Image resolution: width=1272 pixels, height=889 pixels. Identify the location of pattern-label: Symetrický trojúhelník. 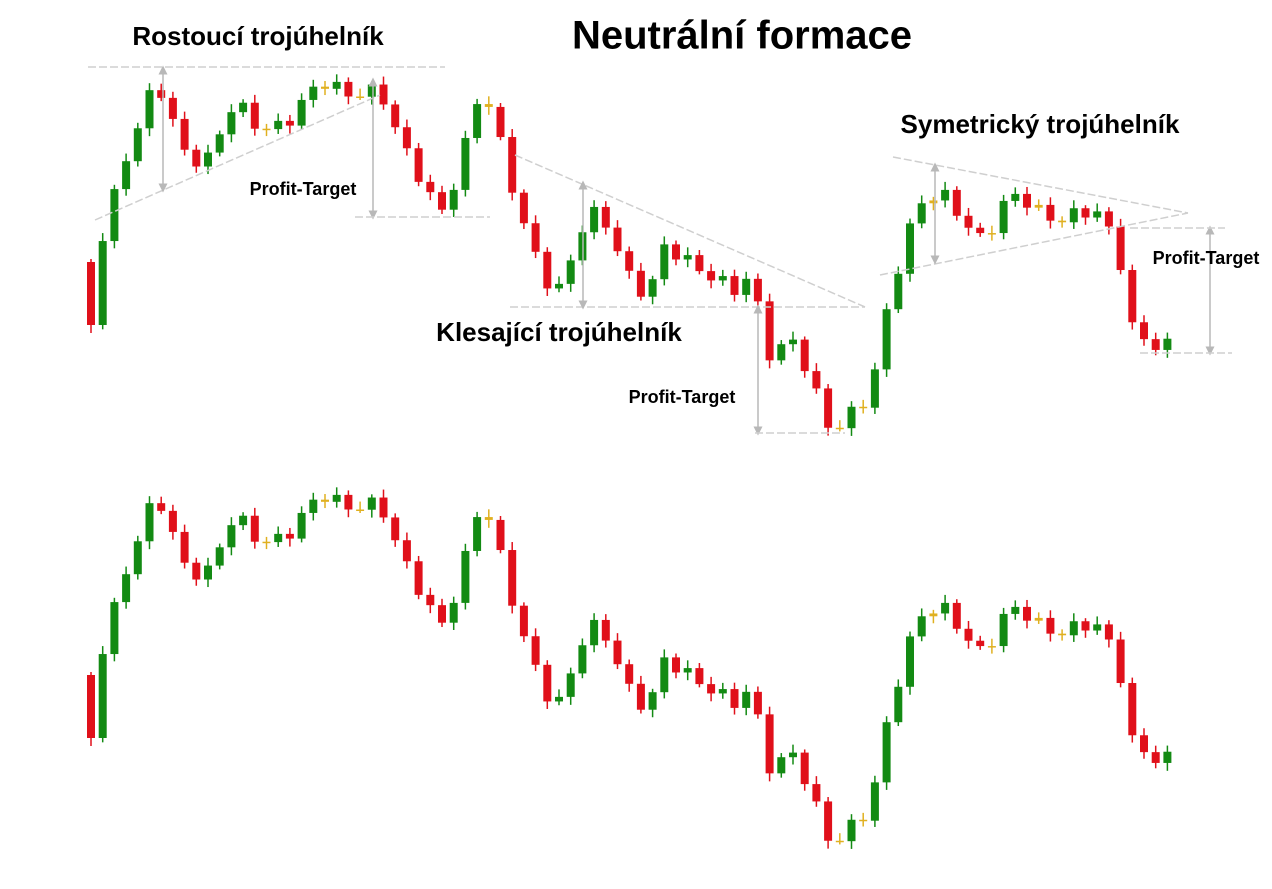
(1040, 124).